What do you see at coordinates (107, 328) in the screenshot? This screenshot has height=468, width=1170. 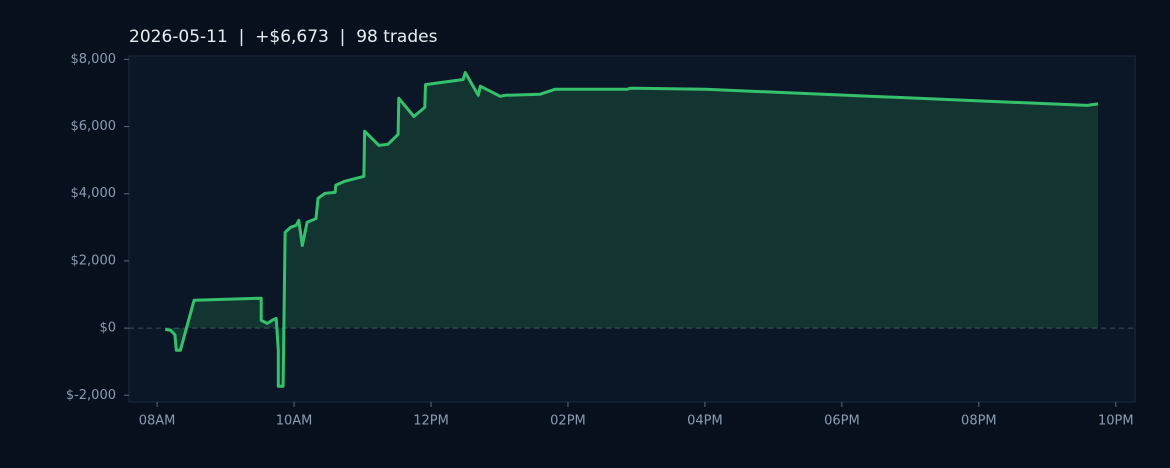 I see `y-tick-label: $0` at bounding box center [107, 328].